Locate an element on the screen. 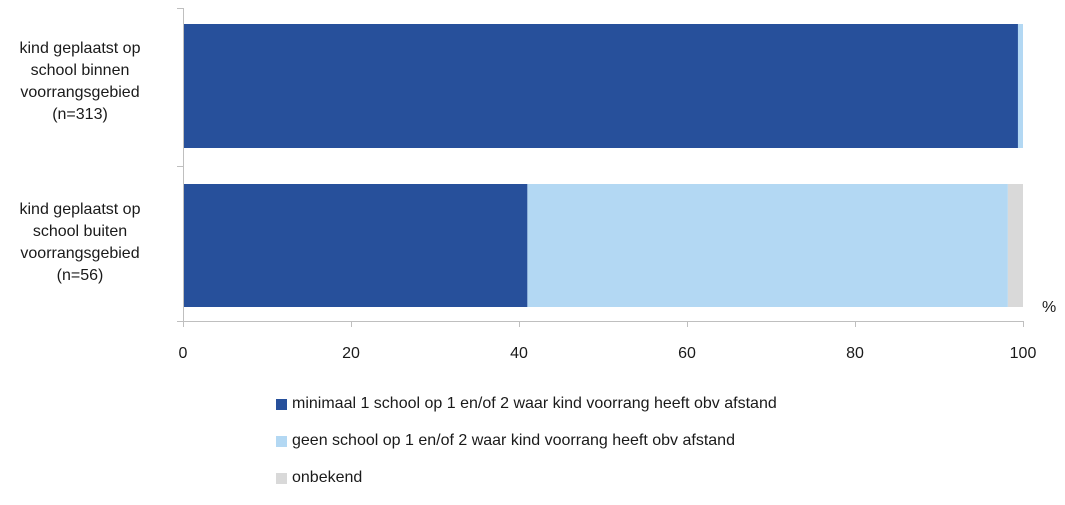 The height and width of the screenshot is (505, 1065). x-tick-label-2: 40 is located at coordinates (519, 353).